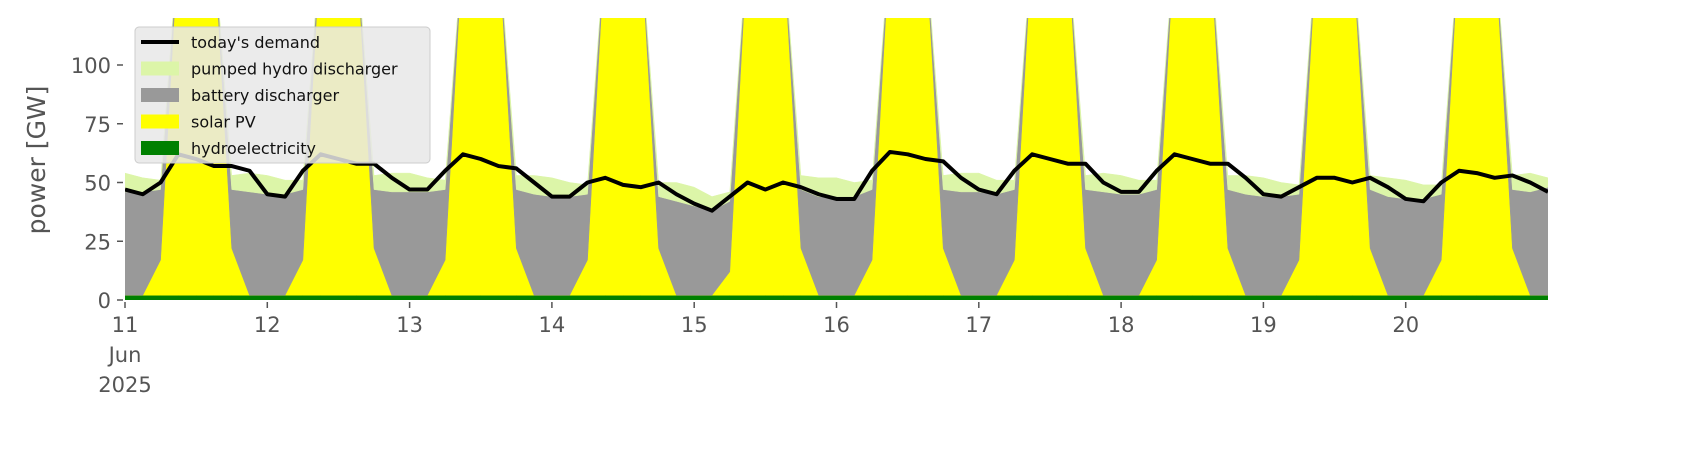 The height and width of the screenshot is (460, 1706). Describe the element at coordinates (36, 160) in the screenshot. I see `y-axis-label: power [GW]` at that location.